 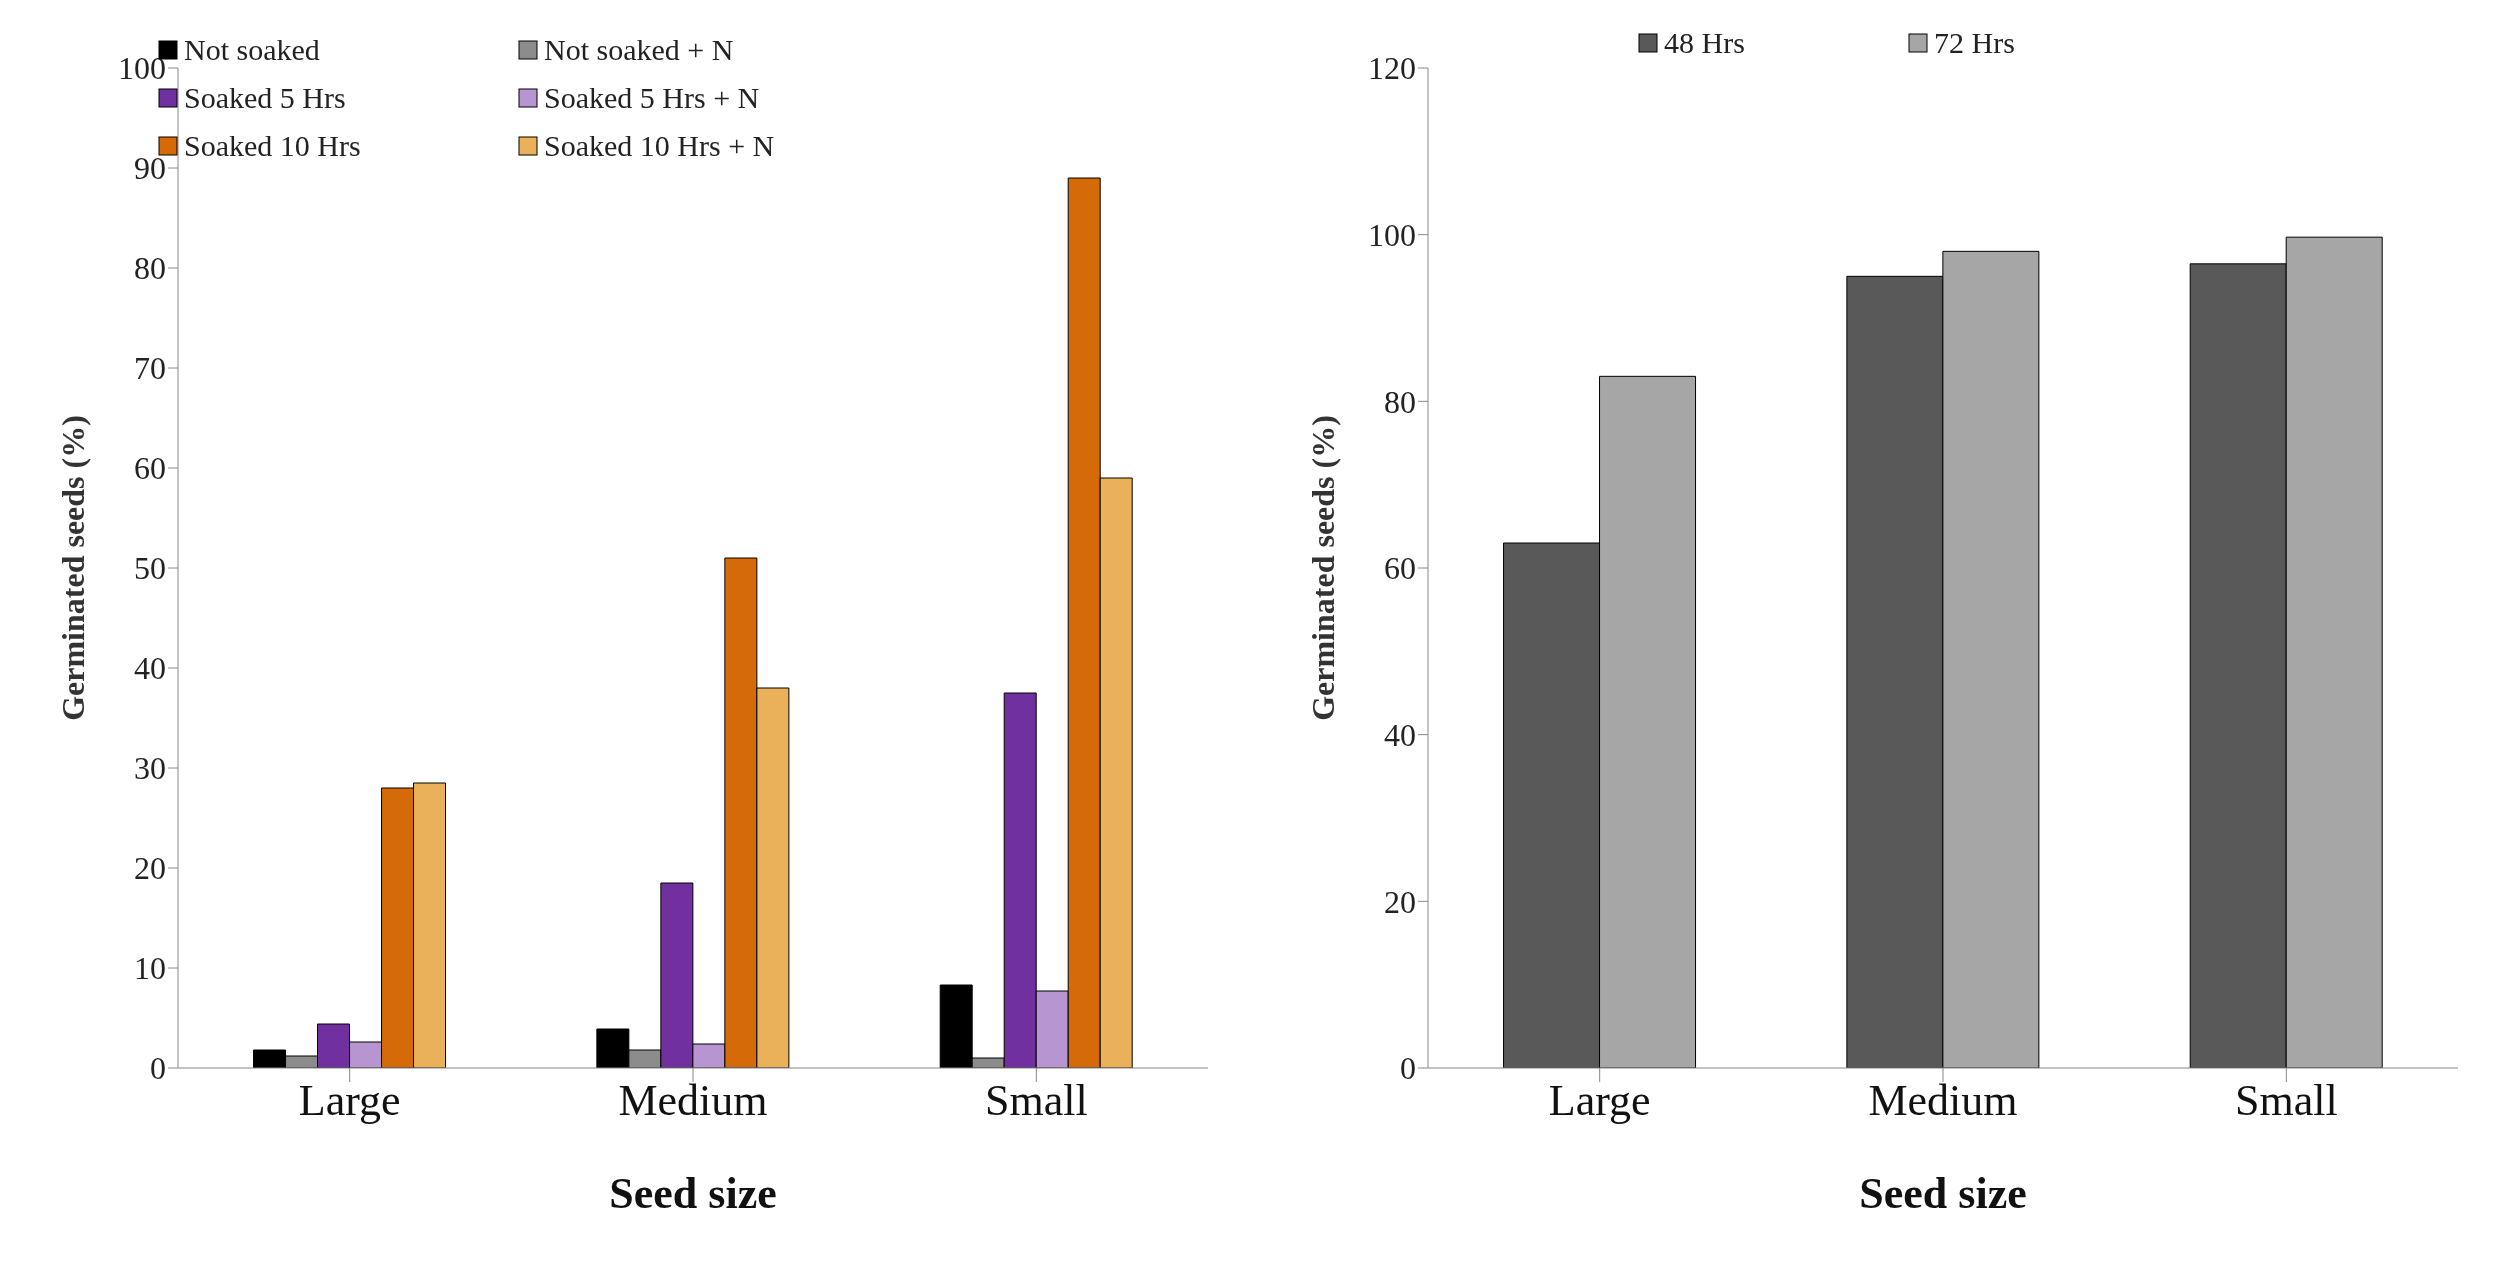 I want to click on legend-label: 48 Hrs, so click(x=1704, y=43).